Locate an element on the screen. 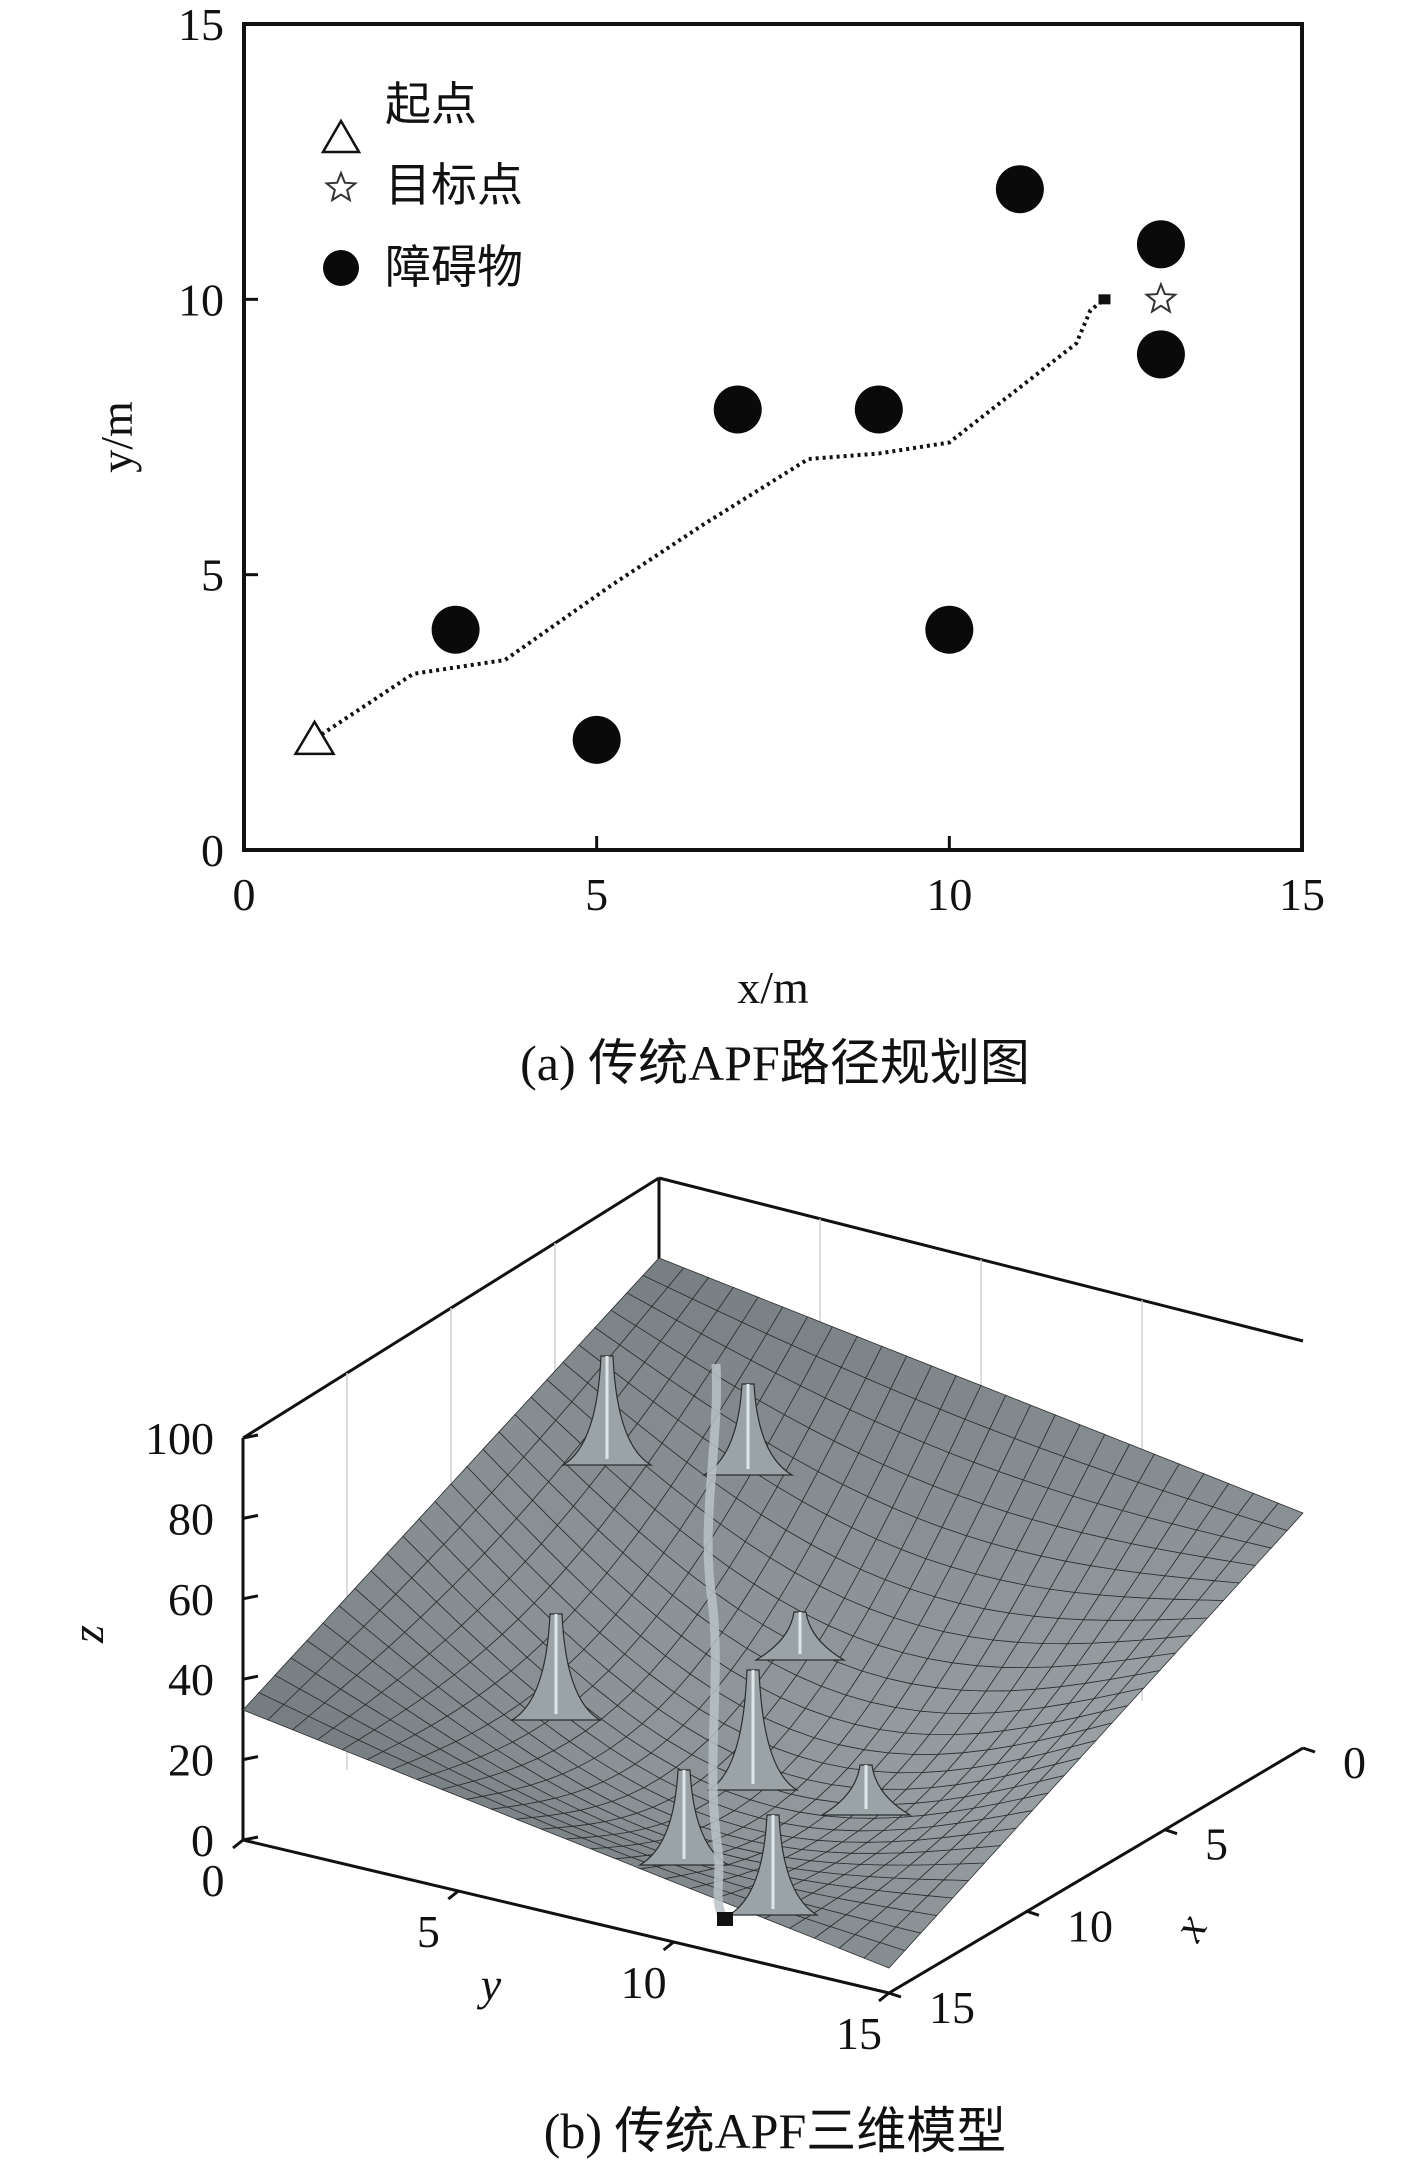 Image resolution: width=1417 pixels, height=2175 pixels. planned-path is located at coordinates (715, 515).